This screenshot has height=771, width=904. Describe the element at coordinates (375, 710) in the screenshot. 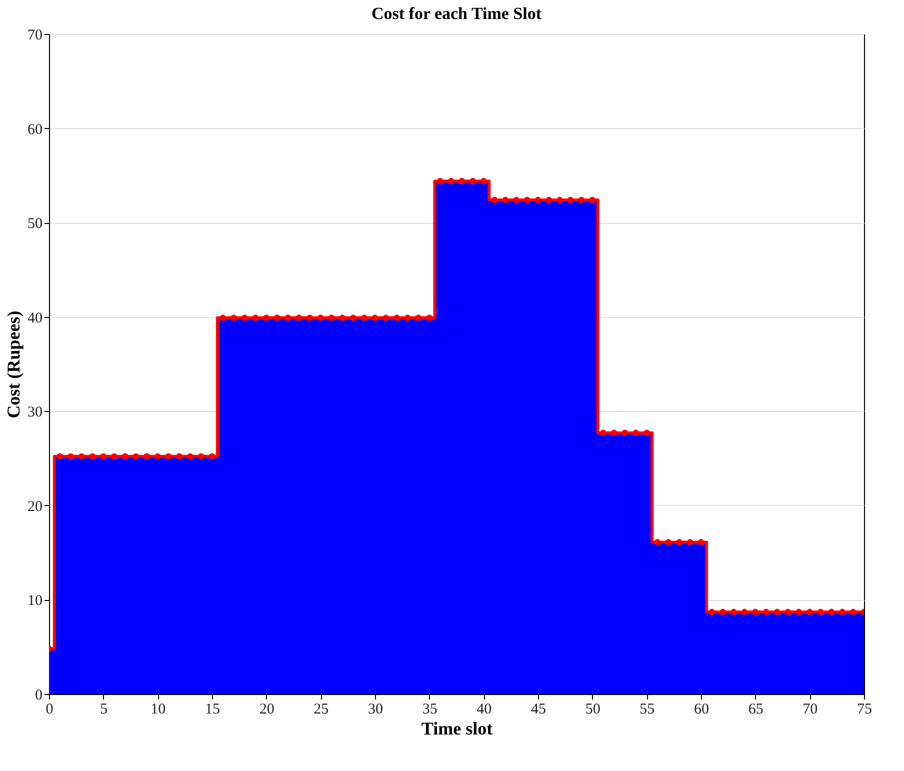

I see `x-tick-label: 30` at that location.